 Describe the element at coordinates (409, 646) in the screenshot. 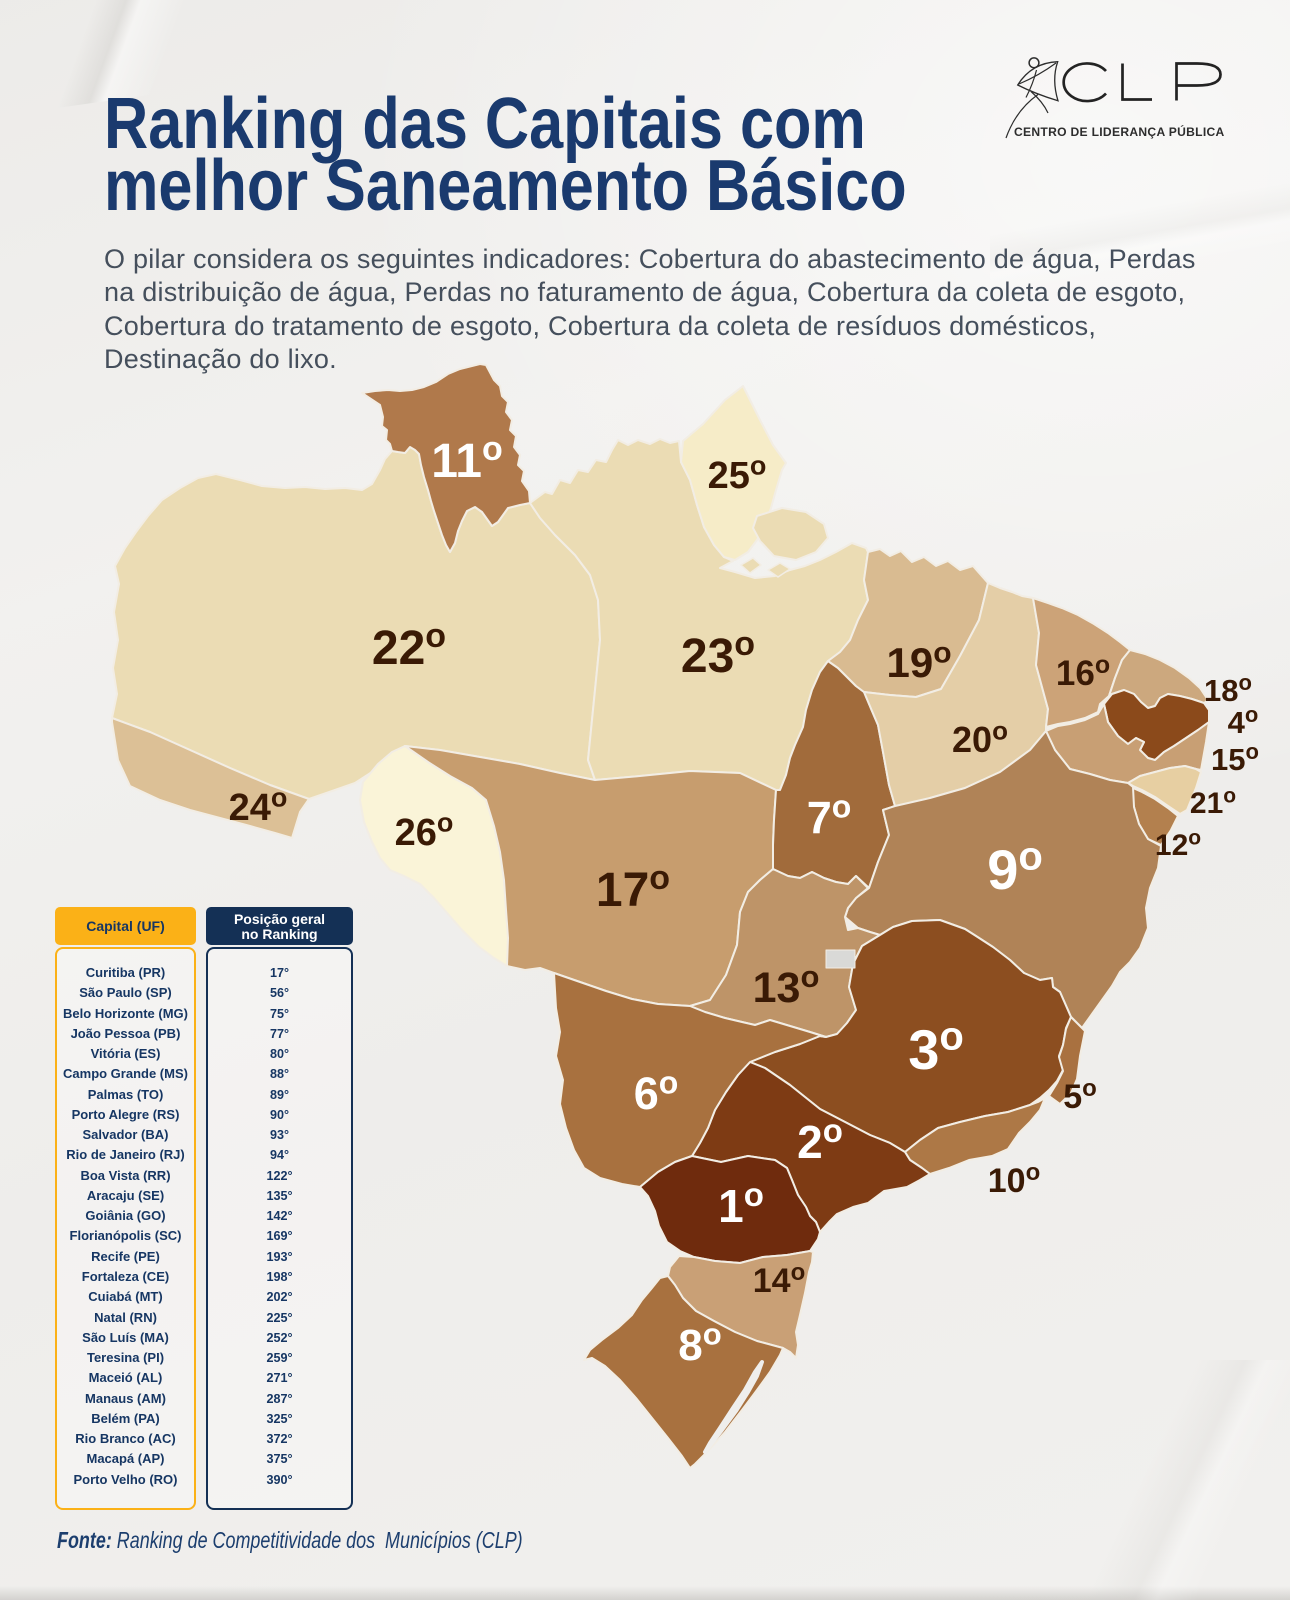

I see `svg-text: 22o` at that location.